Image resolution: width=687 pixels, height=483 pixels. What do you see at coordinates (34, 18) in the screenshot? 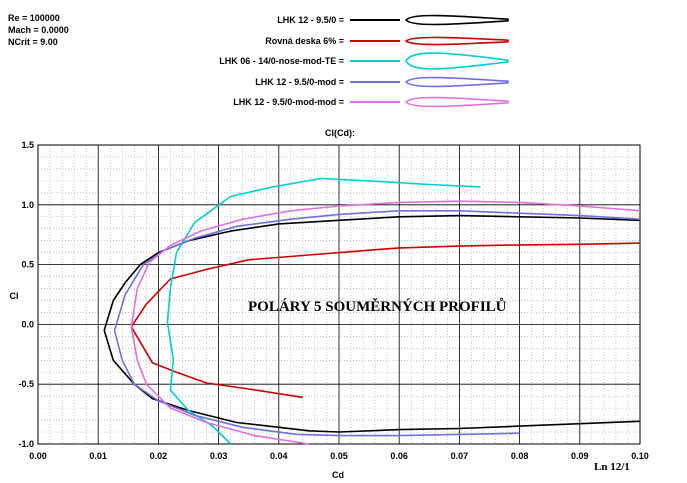
I see `re-label: Re = 100000` at bounding box center [34, 18].